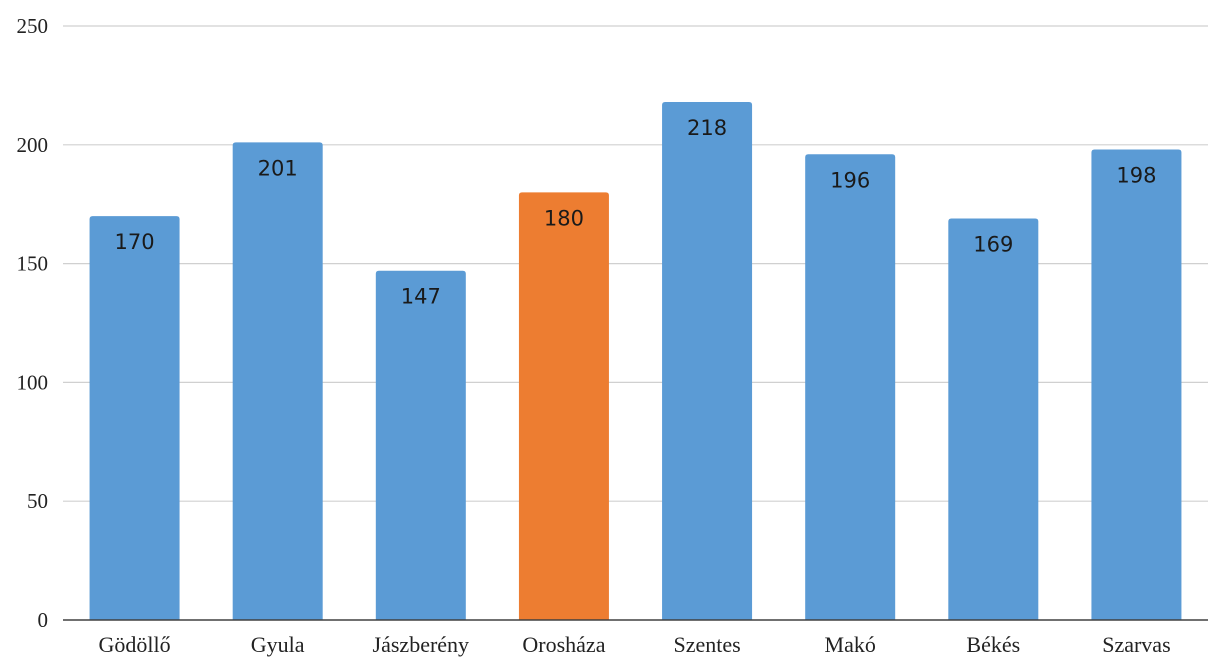 This screenshot has height=657, width=1208. What do you see at coordinates (850, 180) in the screenshot?
I see `data-label: 196` at bounding box center [850, 180].